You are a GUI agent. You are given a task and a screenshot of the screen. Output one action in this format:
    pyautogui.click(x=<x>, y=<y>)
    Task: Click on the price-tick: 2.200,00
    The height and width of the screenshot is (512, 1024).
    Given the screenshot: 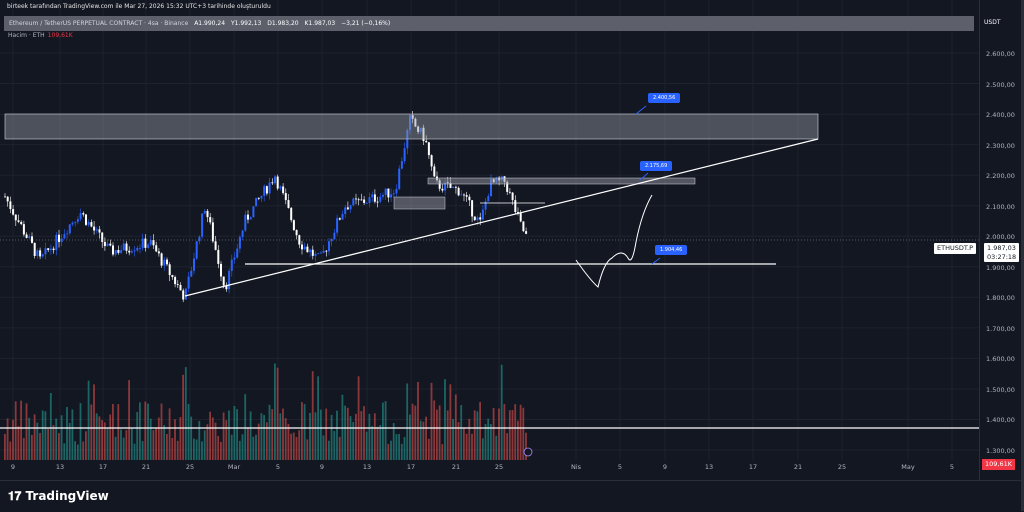 What is the action you would take?
    pyautogui.click(x=1000, y=176)
    